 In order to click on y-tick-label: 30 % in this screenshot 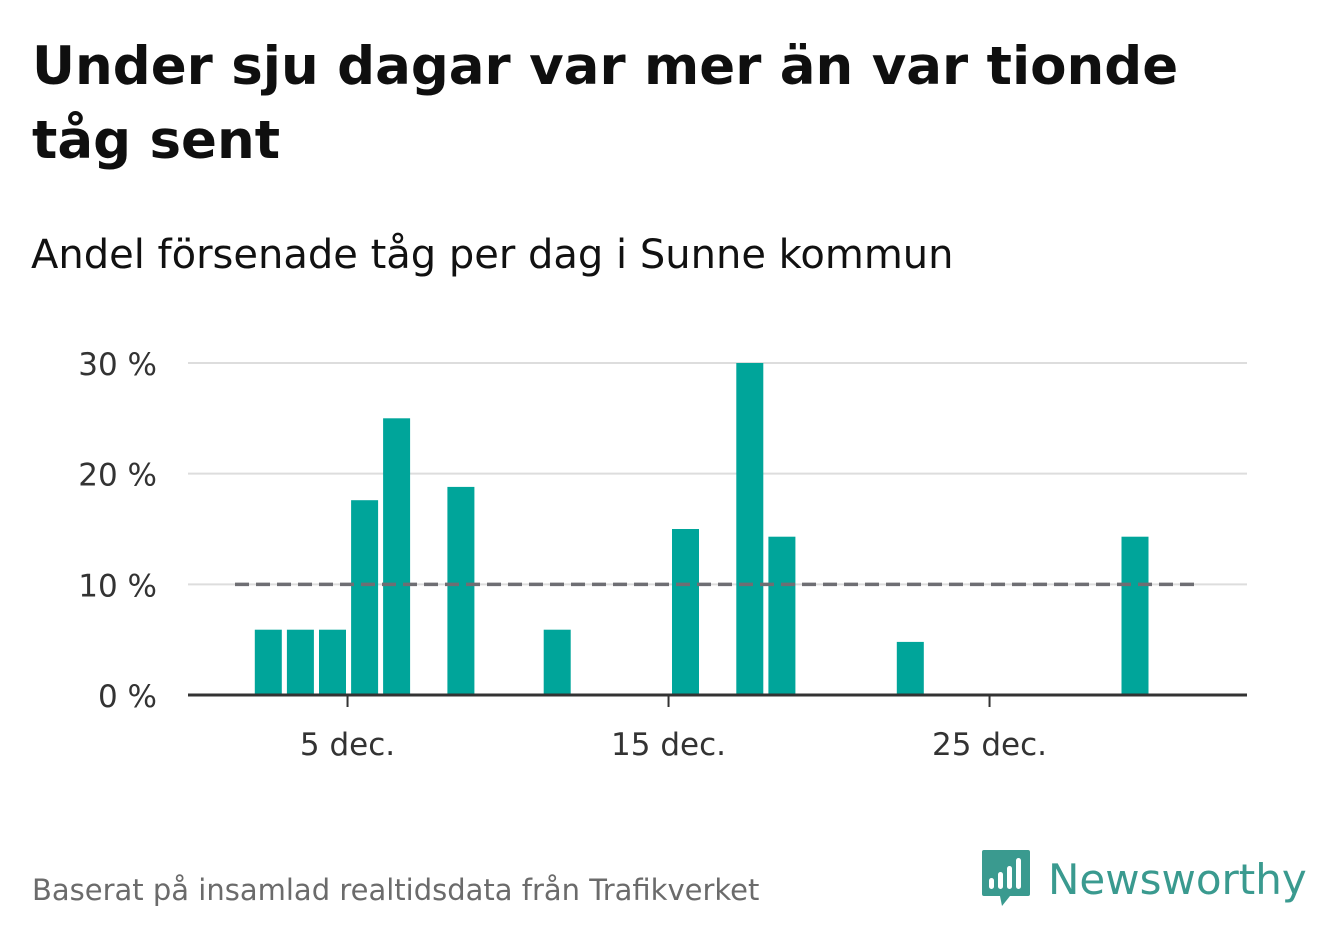, I will do `click(117, 365)`.